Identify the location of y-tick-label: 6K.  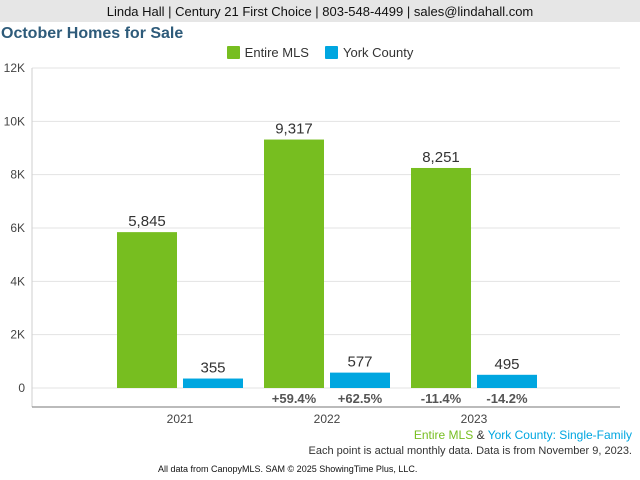
(17, 228).